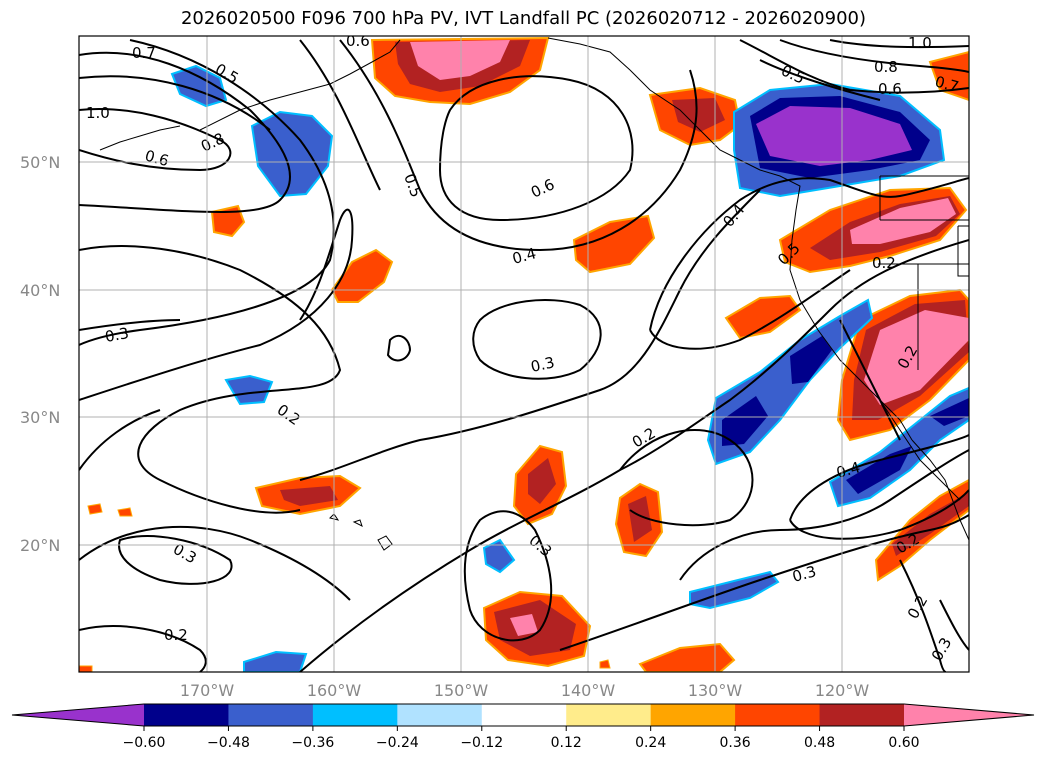 This screenshot has height=765, width=1047. What do you see at coordinates (819, 743) in the screenshot?
I see `colorbar-tick-label: 0.48` at bounding box center [819, 743].